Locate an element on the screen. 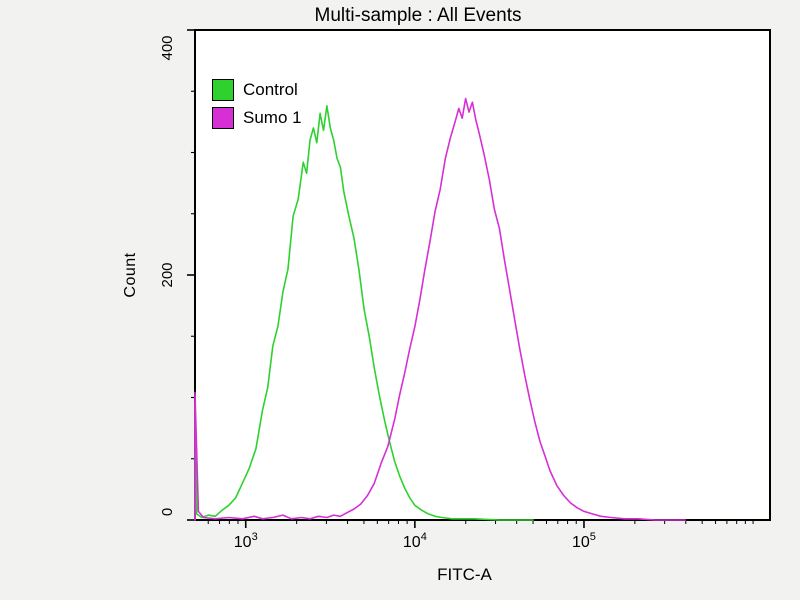 This screenshot has width=800, height=600. control-color-swatch is located at coordinates (223, 90).